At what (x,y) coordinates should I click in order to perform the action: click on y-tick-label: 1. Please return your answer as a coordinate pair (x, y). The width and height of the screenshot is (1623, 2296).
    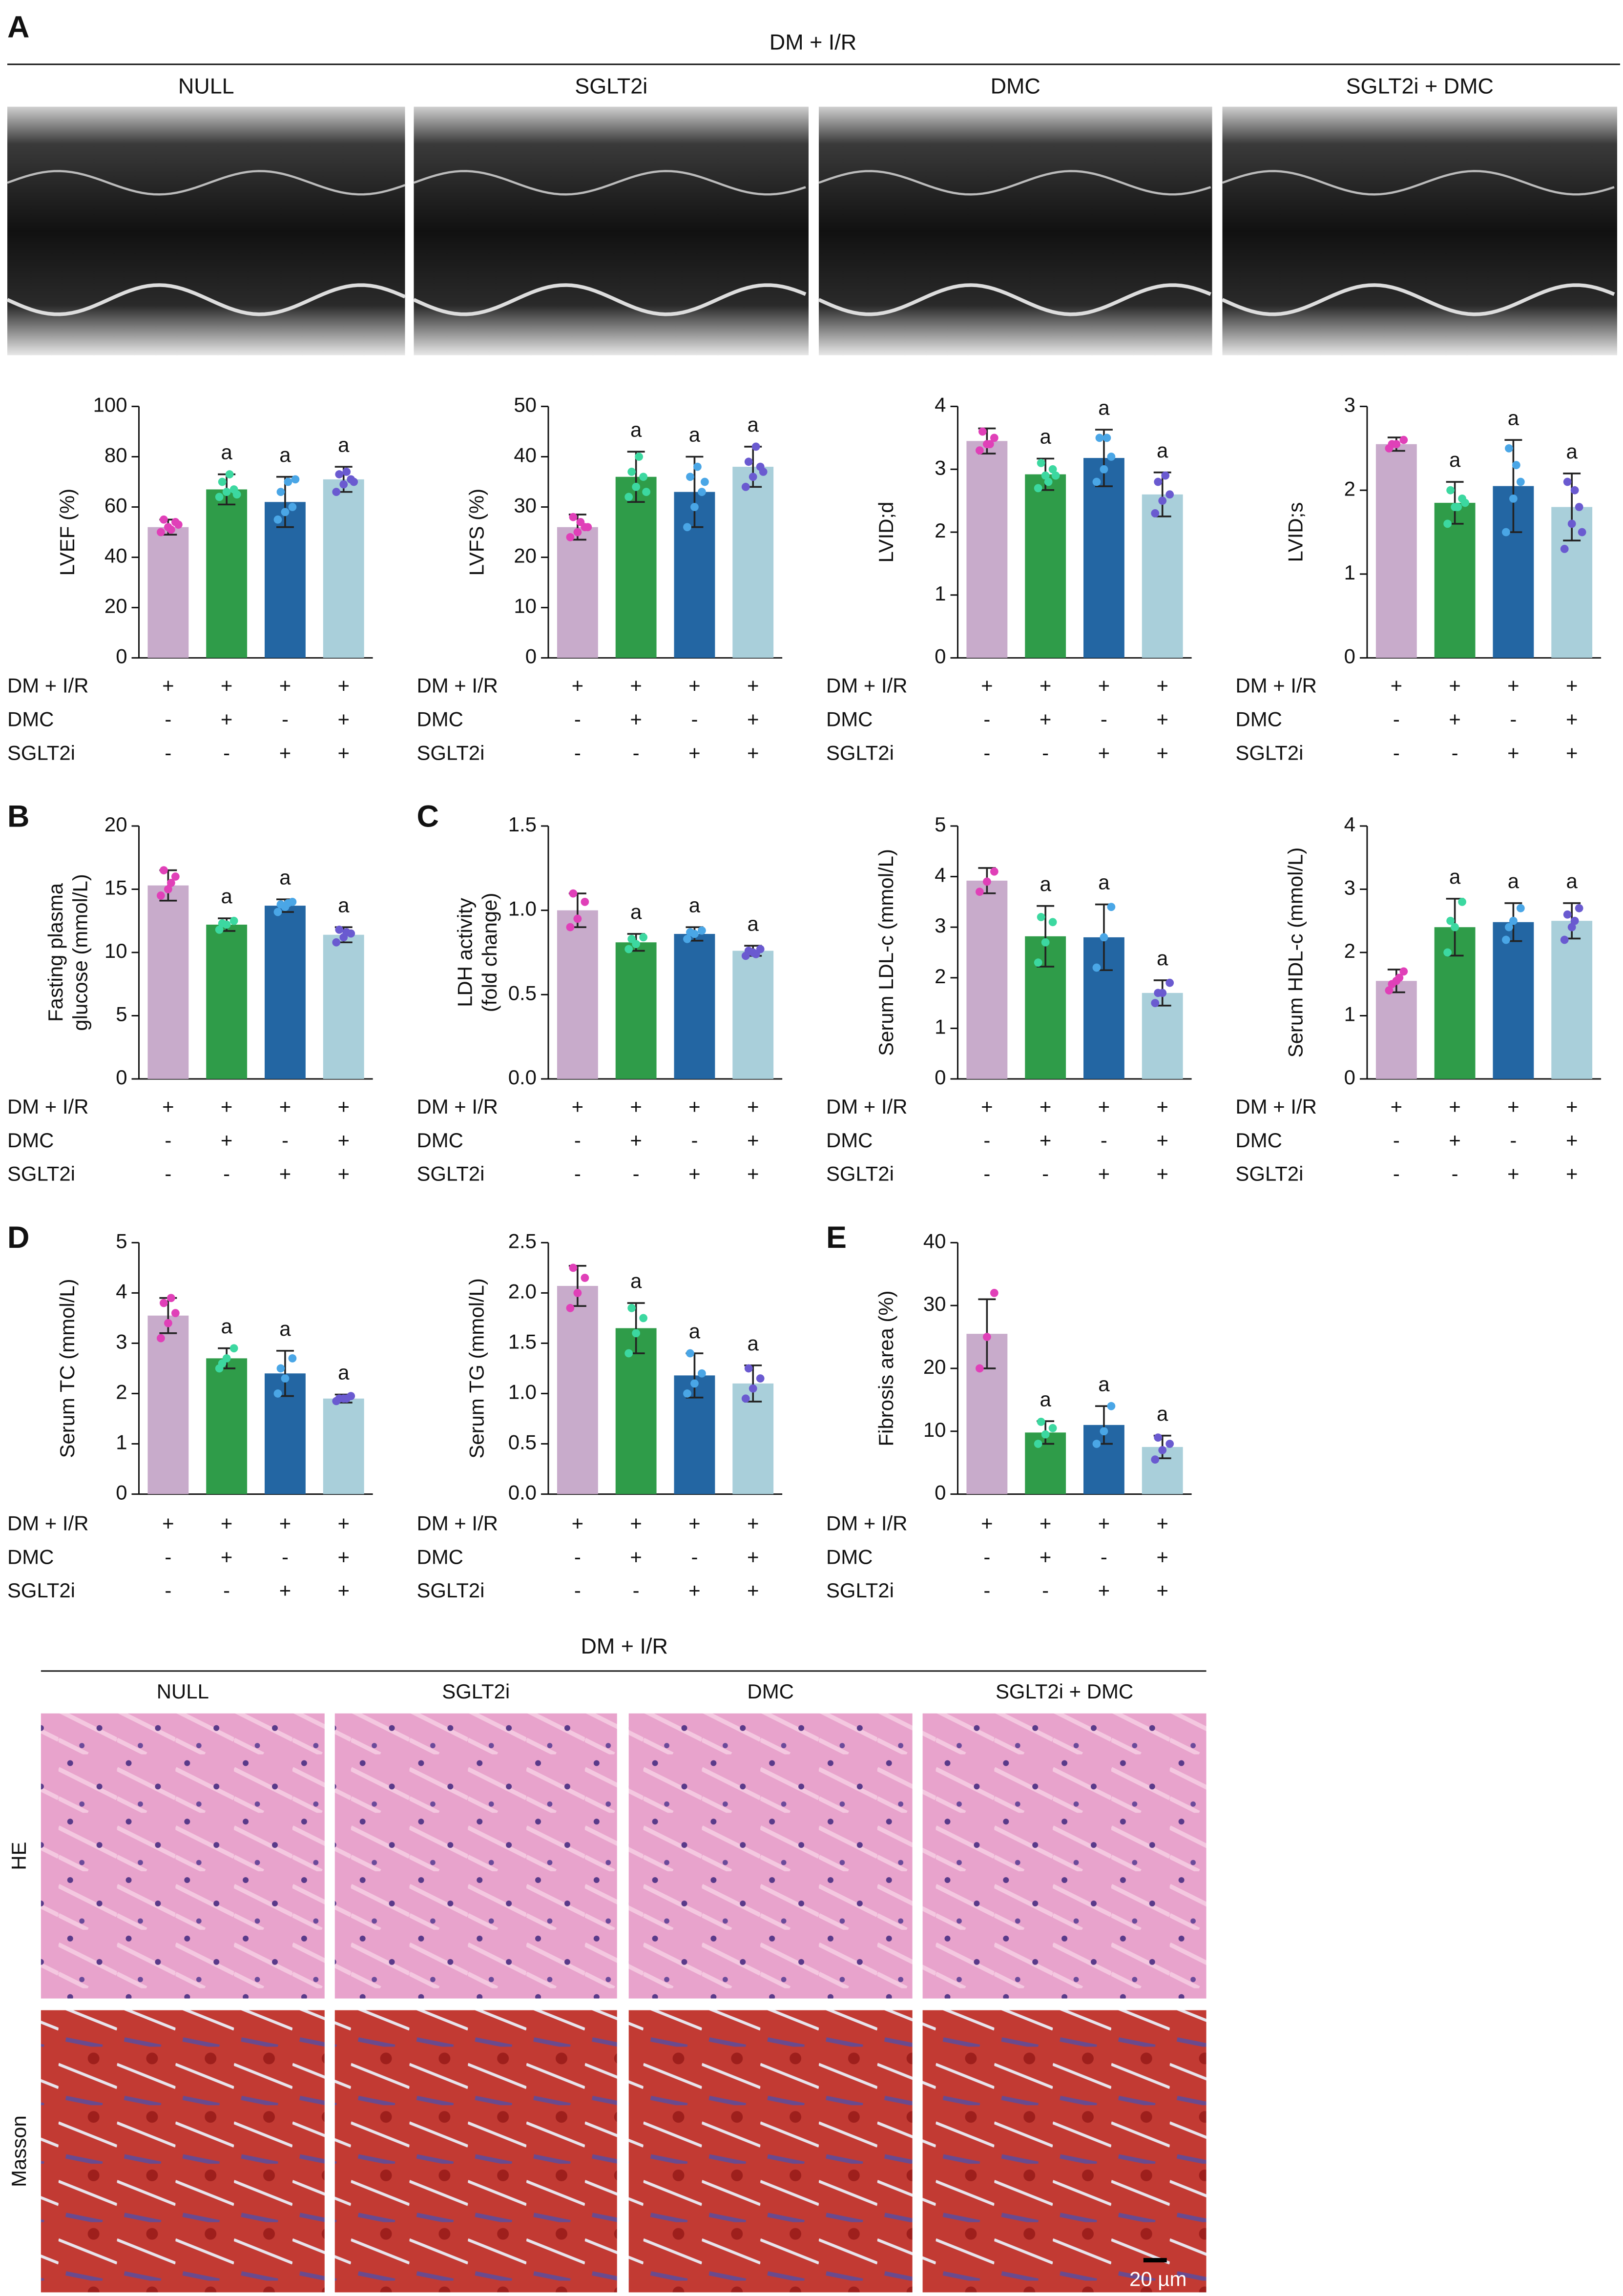
    Looking at the image, I should click on (940, 594).